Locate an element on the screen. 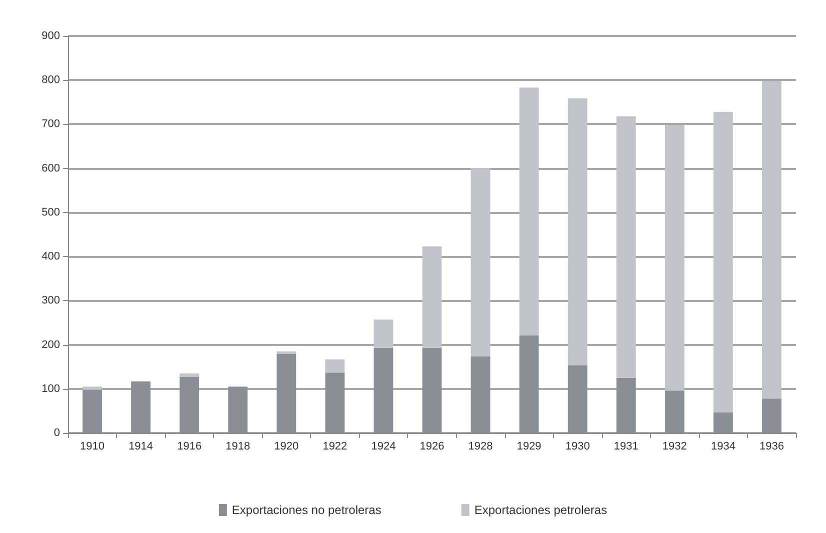  x-tick-label: 1916 is located at coordinates (189, 446).